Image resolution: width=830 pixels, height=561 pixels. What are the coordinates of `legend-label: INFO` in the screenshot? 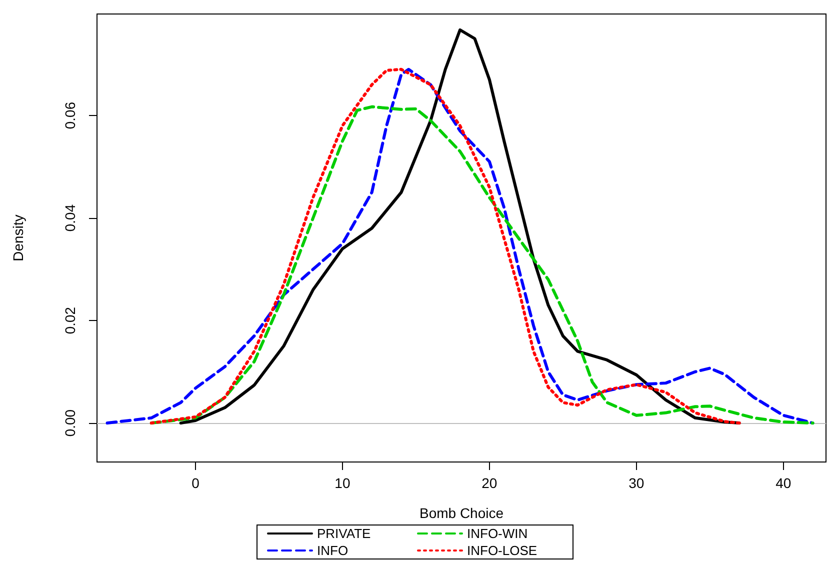 It's located at (332, 550).